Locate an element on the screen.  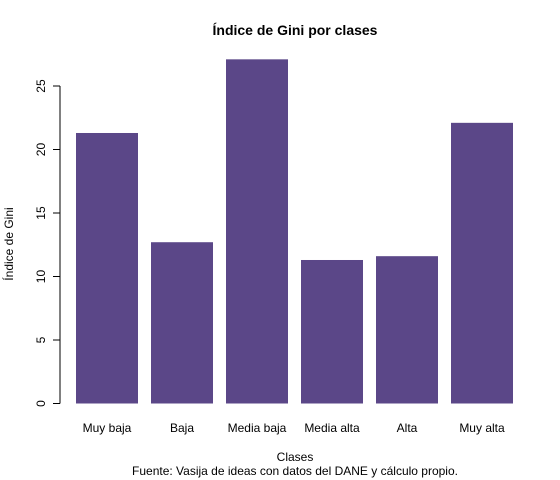
x-tick-label: Media baja is located at coordinates (257, 428).